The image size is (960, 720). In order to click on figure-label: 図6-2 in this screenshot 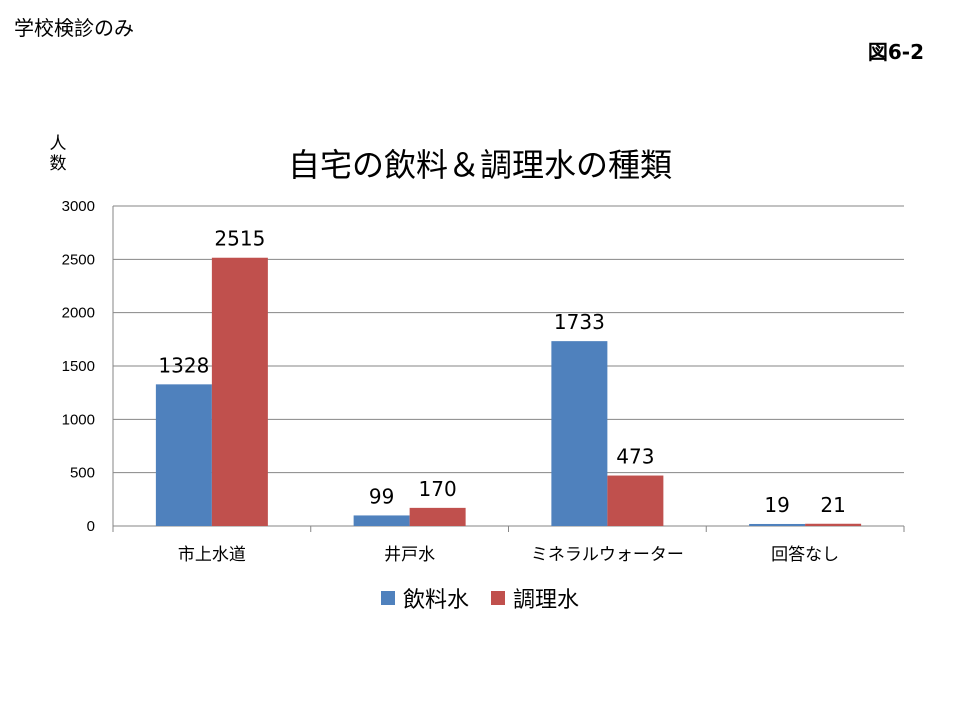, I will do `click(895, 52)`.